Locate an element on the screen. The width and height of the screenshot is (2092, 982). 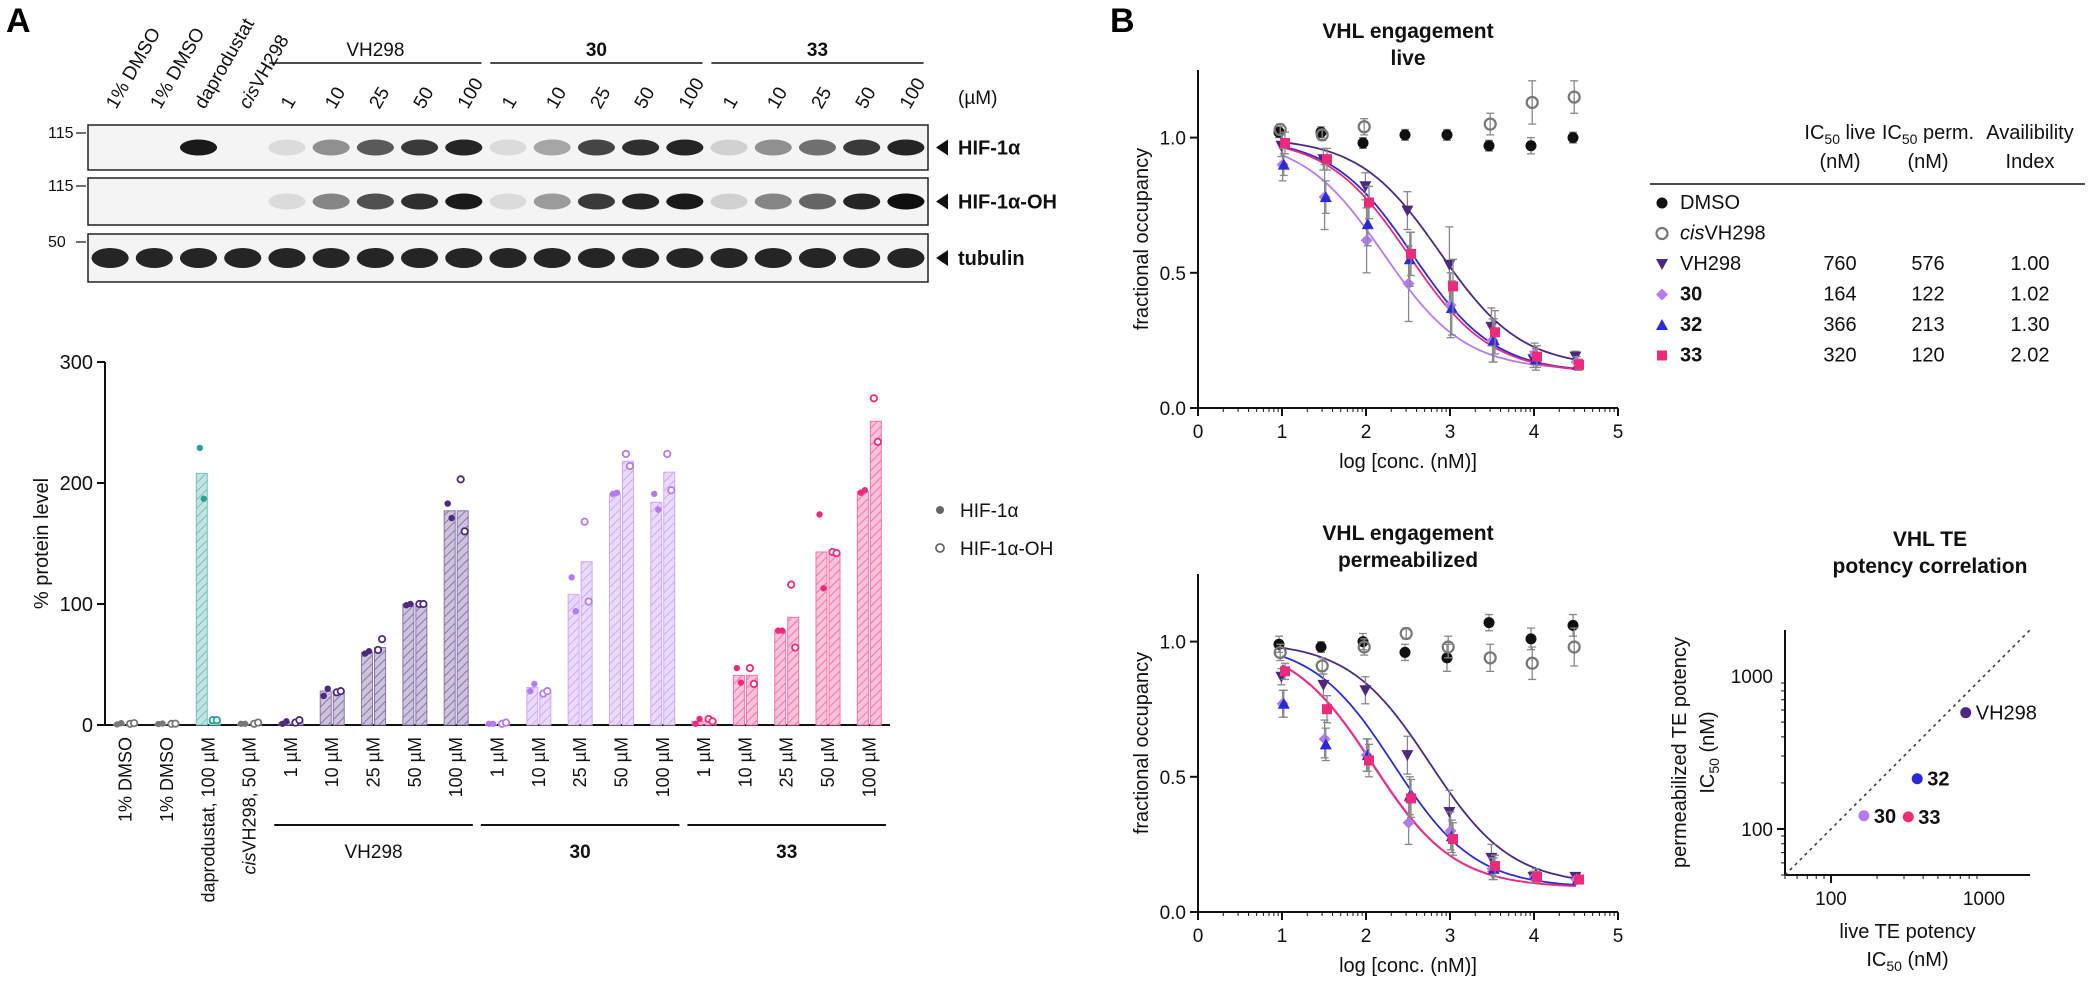
table-header-unit: (nM) is located at coordinates (1927, 162).